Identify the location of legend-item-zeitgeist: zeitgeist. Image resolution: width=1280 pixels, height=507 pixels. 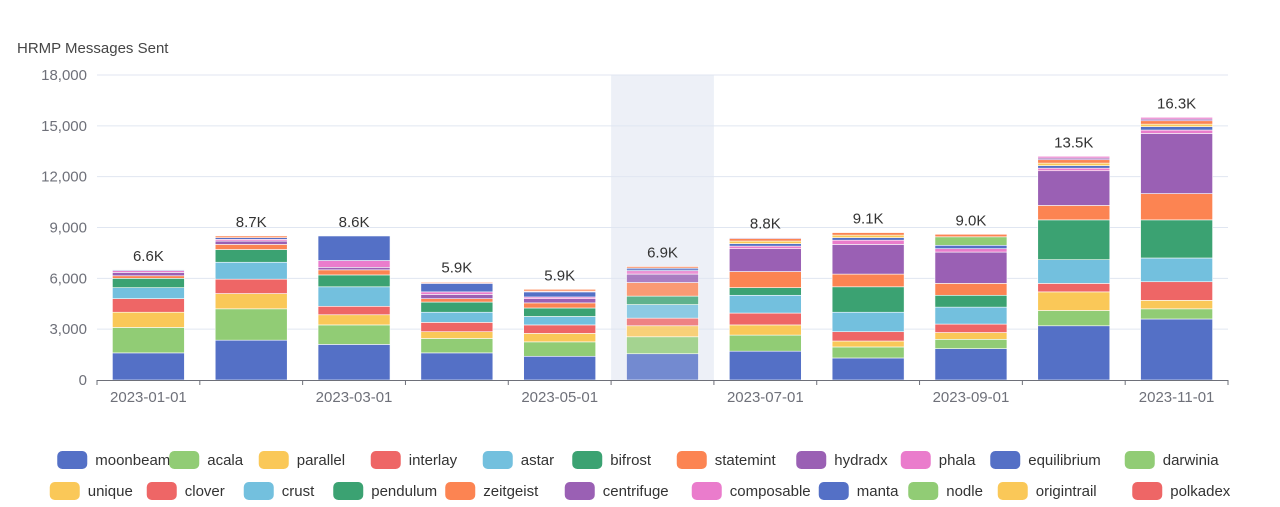
(492, 491).